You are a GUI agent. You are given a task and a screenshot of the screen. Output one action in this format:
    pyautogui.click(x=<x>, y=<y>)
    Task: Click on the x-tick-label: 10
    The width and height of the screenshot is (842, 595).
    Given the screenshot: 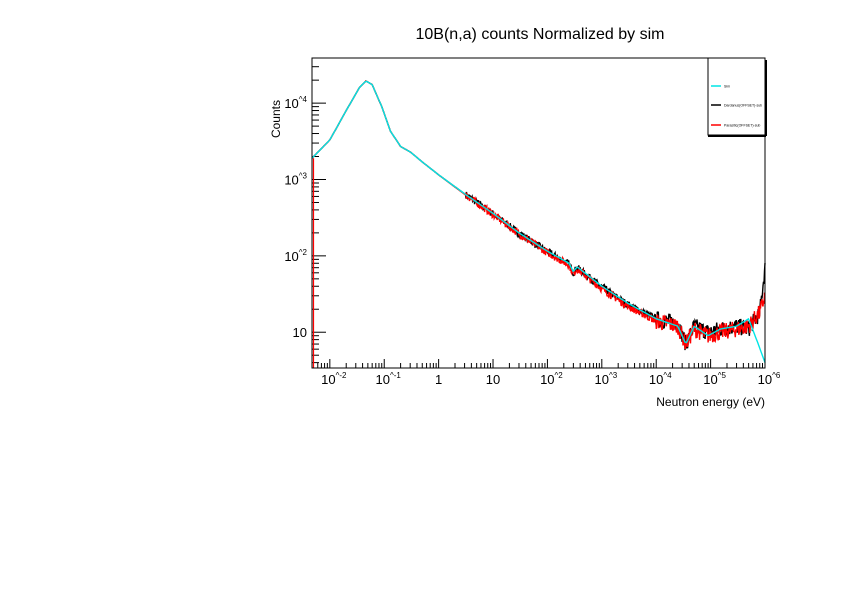 What is the action you would take?
    pyautogui.click(x=493, y=379)
    